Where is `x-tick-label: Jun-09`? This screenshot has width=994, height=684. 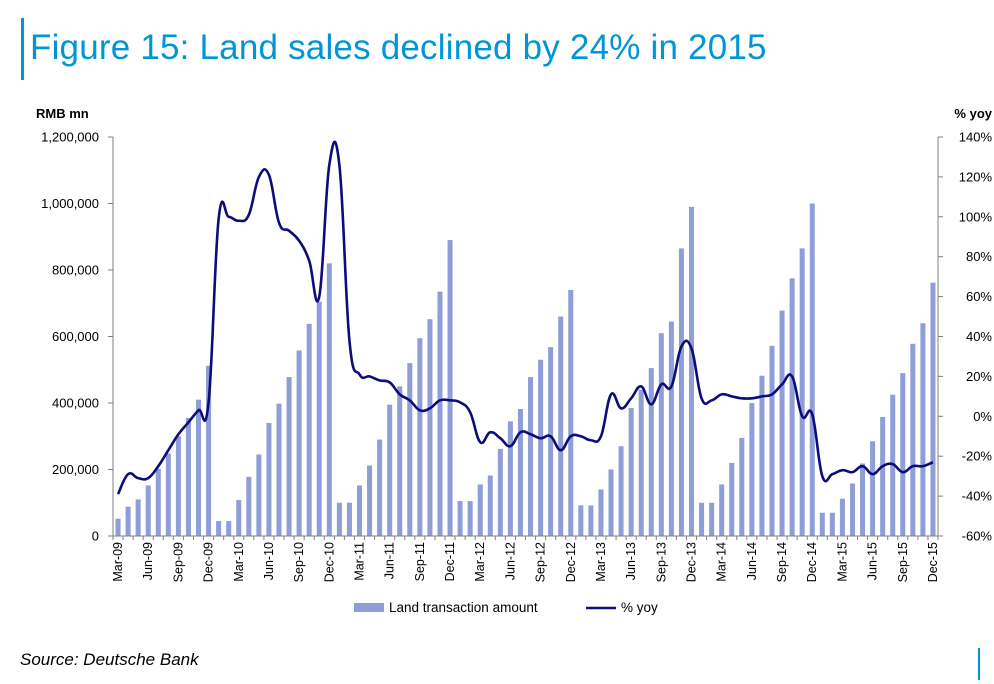
x-tick-label: Jun-09 is located at coordinates (148, 561).